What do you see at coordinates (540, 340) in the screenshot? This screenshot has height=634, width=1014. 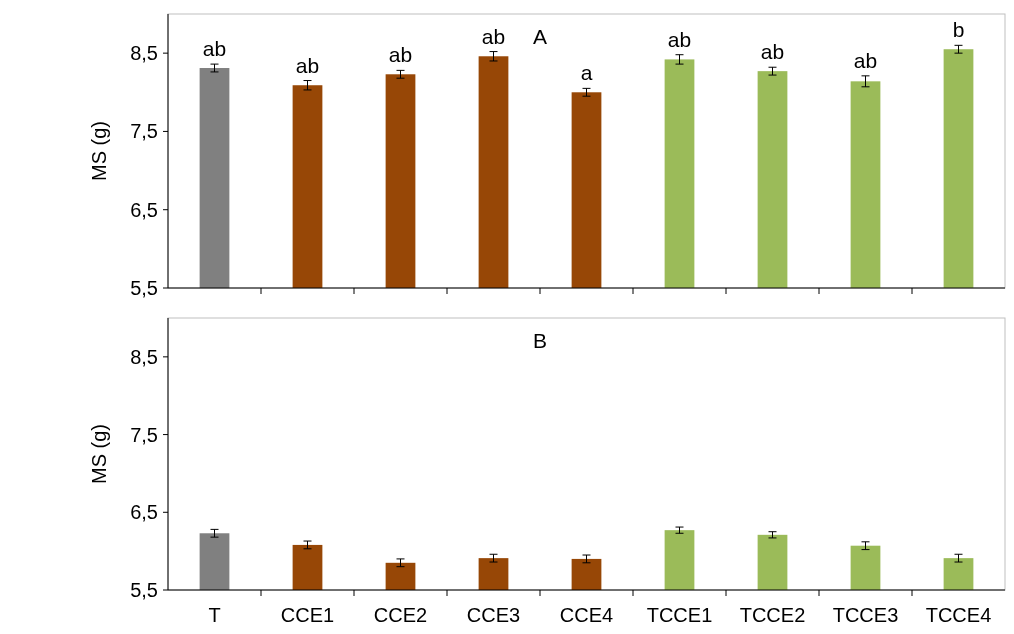 I see `text: B` at bounding box center [540, 340].